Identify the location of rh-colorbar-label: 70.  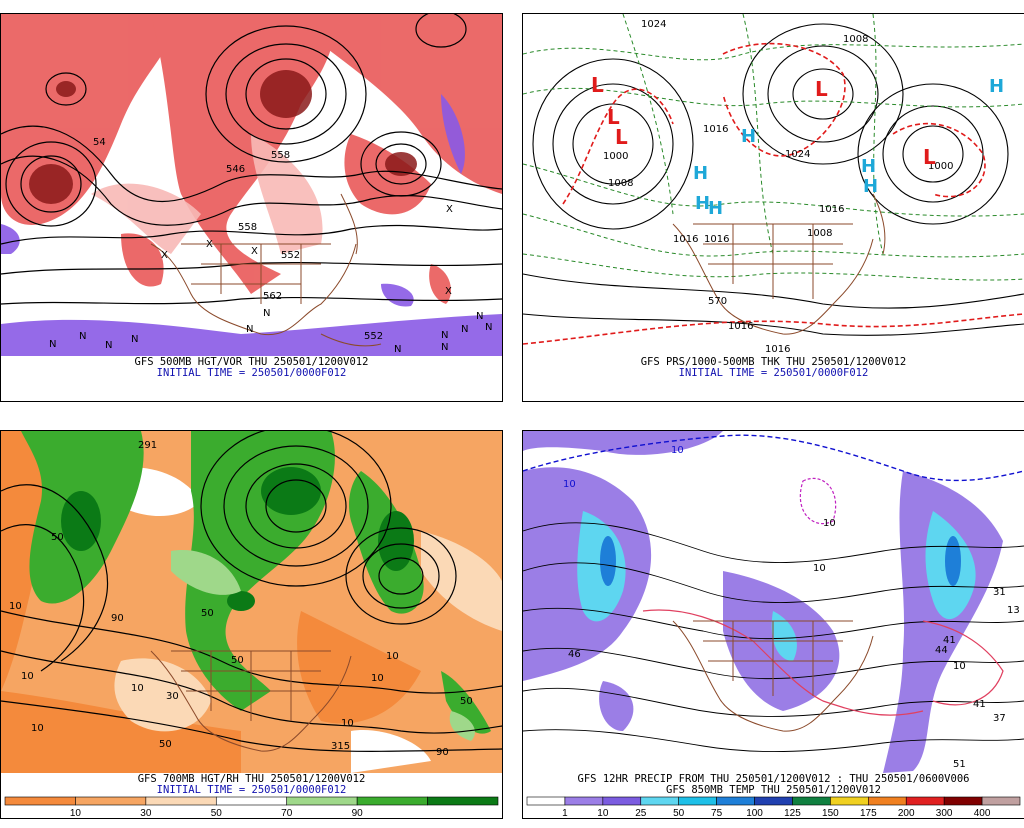
(287, 813).